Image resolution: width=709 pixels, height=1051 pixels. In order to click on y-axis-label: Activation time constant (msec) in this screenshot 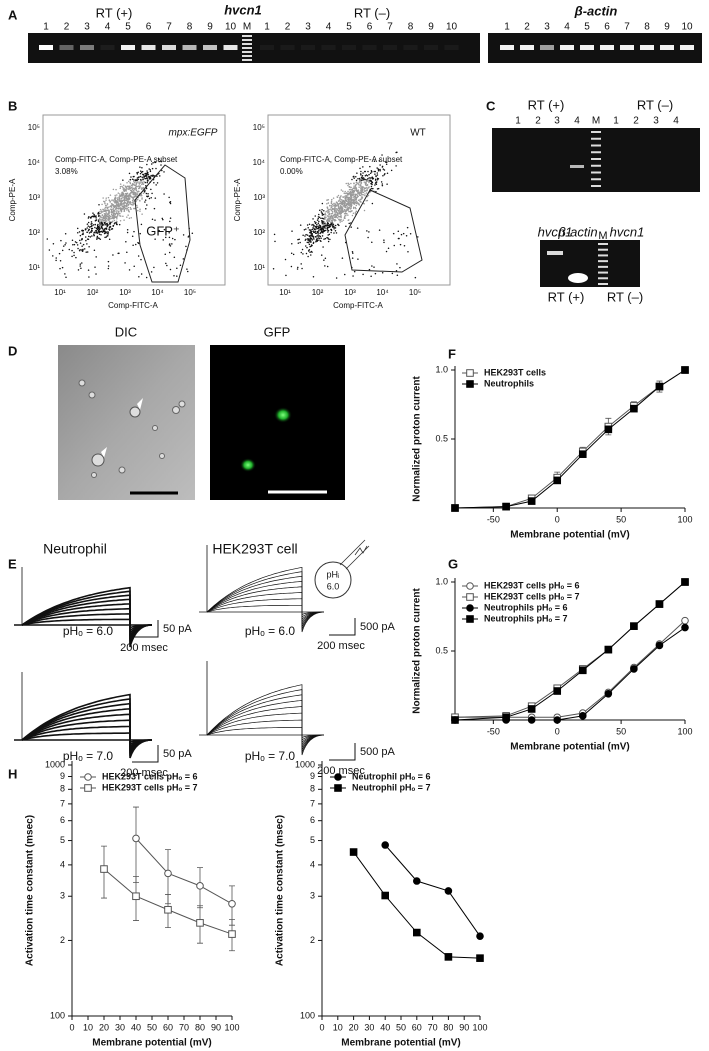, I will do `click(280, 890)`.